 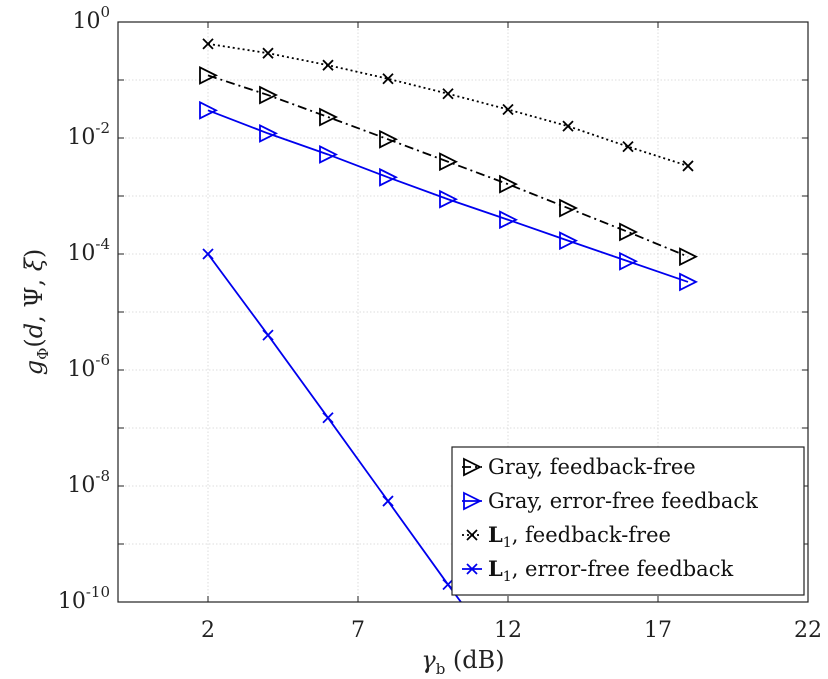 What do you see at coordinates (579, 536) in the screenshot?
I see `legend-label: L1, feedback-free` at bounding box center [579, 536].